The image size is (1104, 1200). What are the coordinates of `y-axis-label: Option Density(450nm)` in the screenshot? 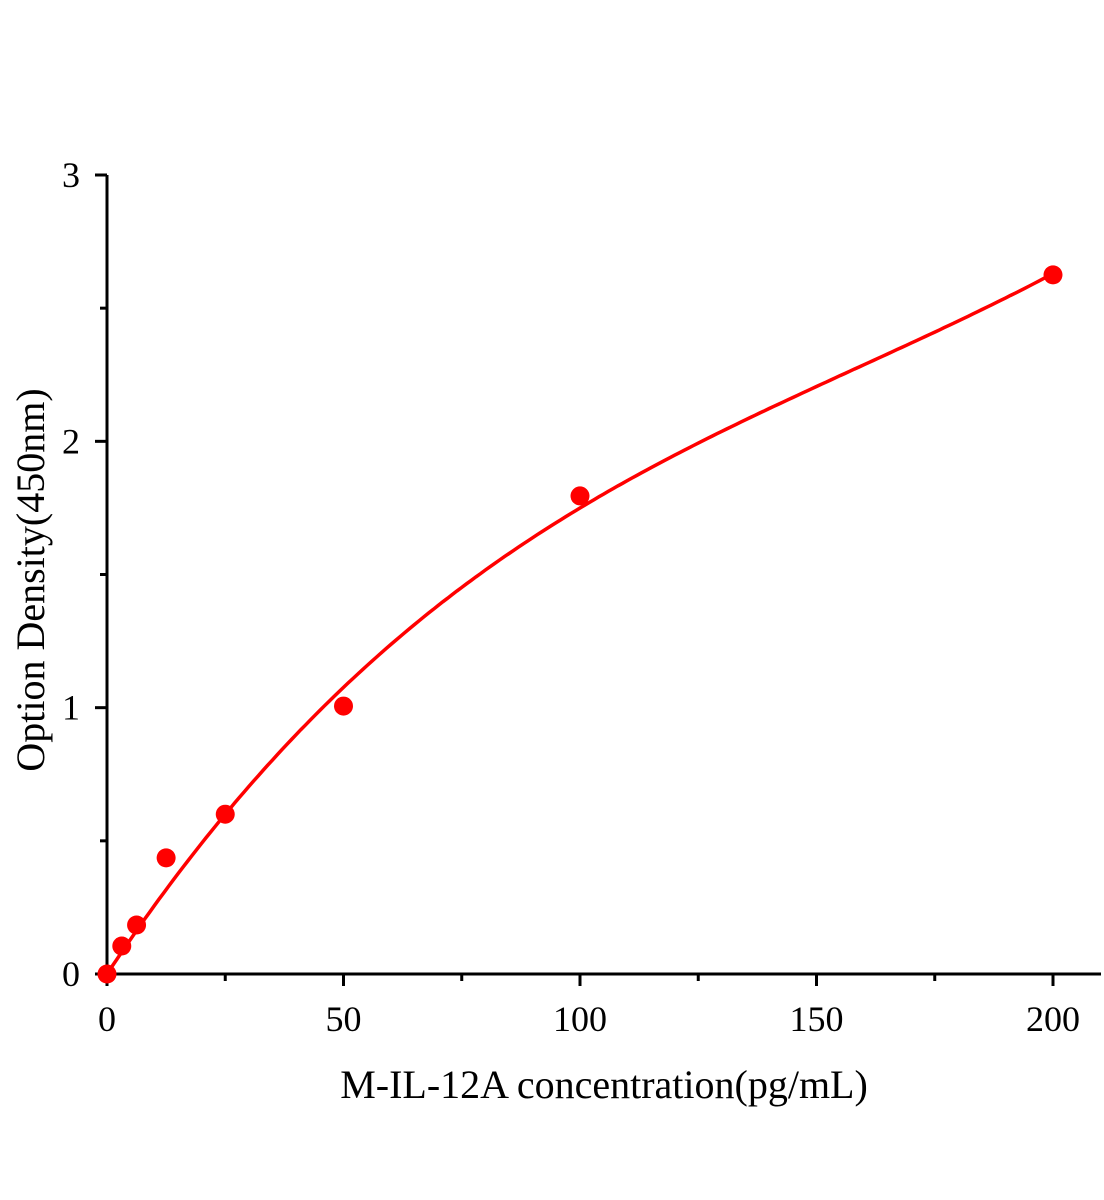 It's located at (30, 579).